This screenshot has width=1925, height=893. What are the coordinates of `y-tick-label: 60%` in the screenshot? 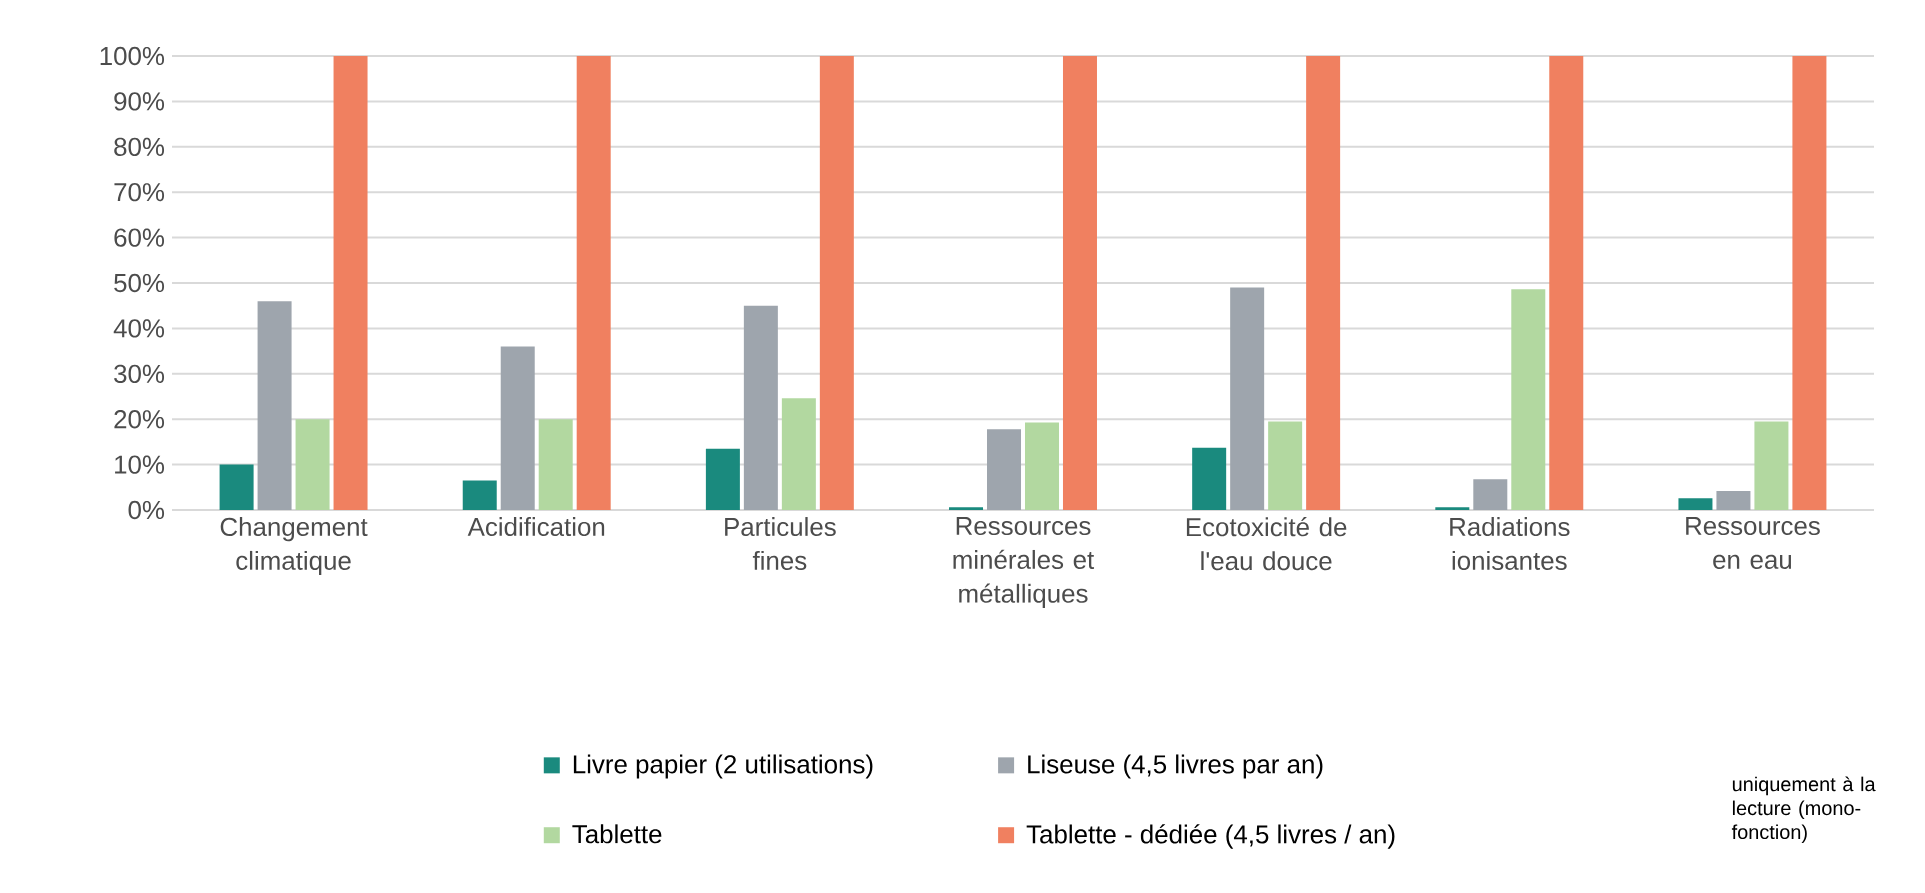 It's located at (139, 237).